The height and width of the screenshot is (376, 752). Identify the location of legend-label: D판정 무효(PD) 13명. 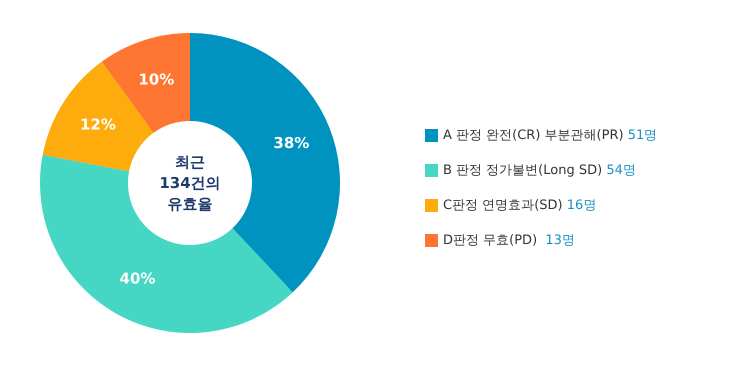
(509, 240).